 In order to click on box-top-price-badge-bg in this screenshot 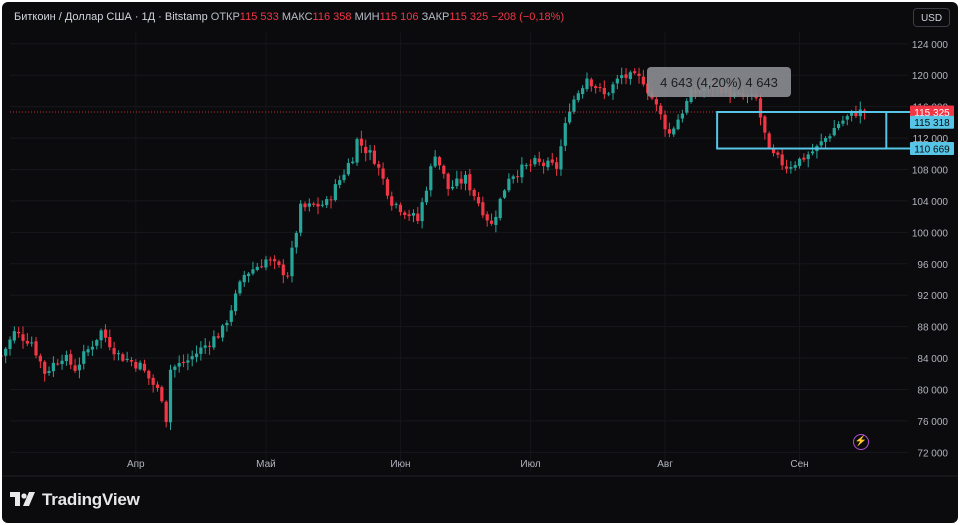, I will do `click(932, 122)`.